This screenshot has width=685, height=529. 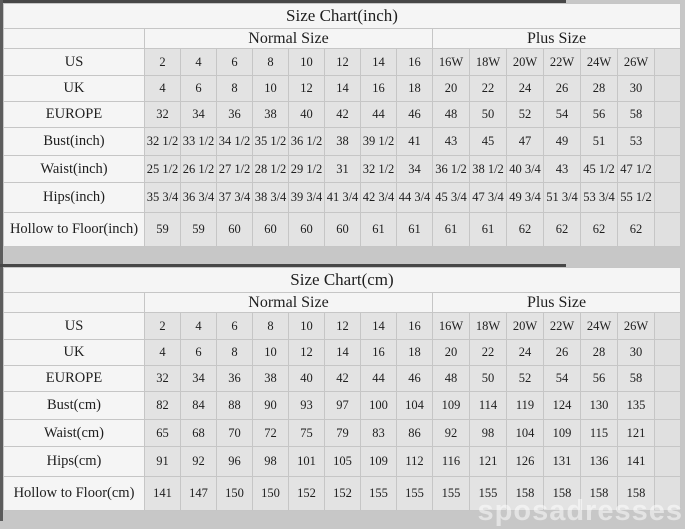 I want to click on size-value-cell: 14, so click(x=342, y=352).